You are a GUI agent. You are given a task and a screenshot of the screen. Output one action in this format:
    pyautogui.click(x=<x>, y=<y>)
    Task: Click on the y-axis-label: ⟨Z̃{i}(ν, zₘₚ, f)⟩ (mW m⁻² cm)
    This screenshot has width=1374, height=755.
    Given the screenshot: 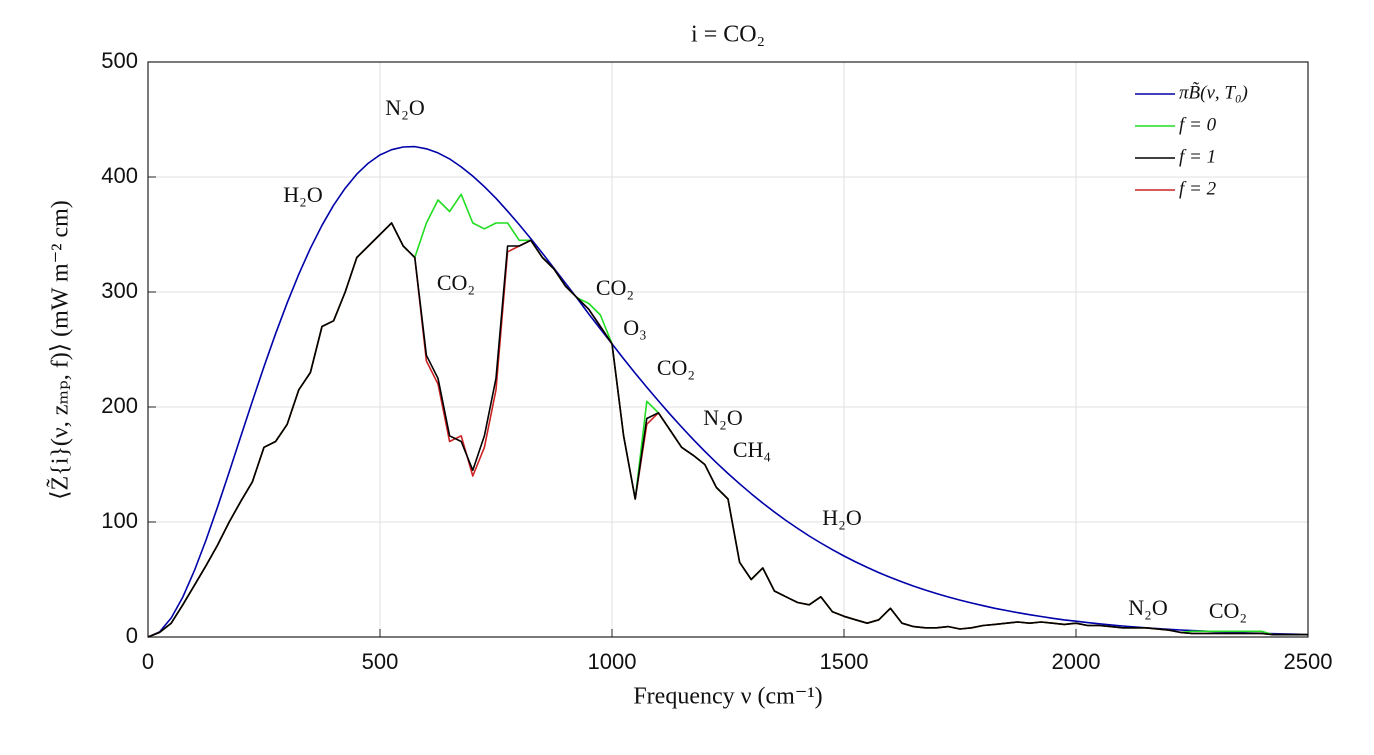 What is the action you would take?
    pyautogui.click(x=60, y=350)
    